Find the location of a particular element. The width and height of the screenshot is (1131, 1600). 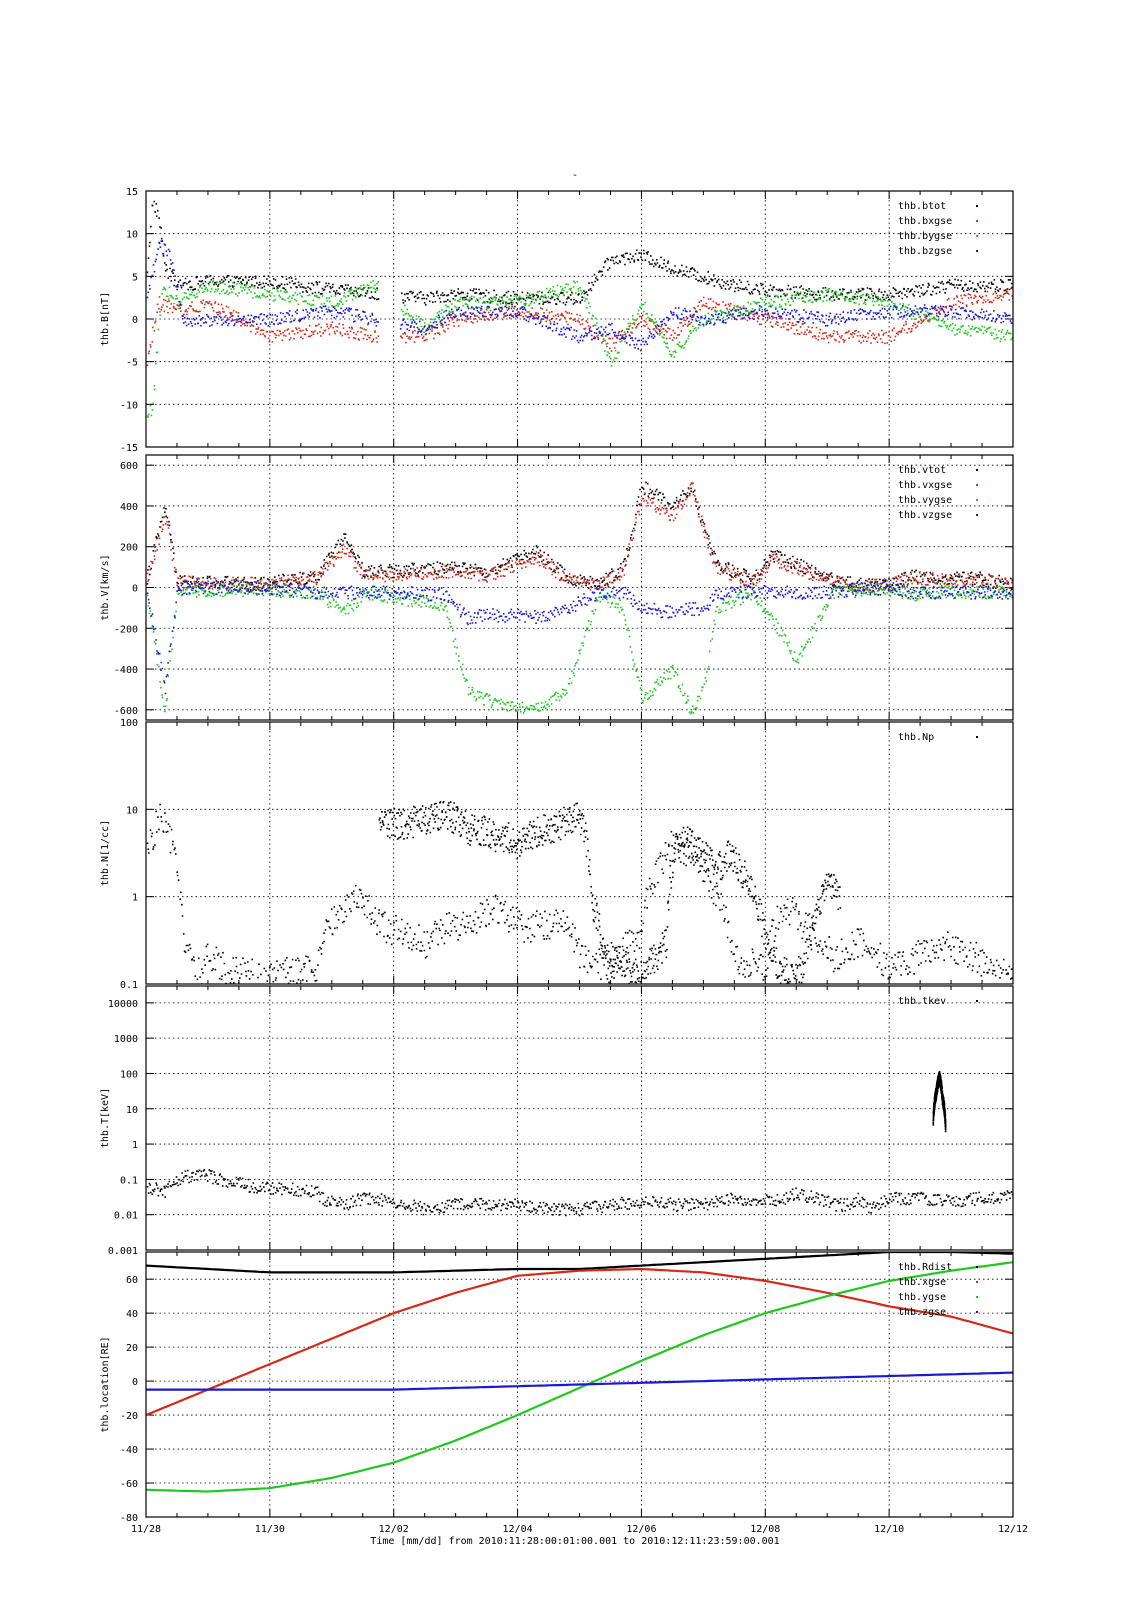

panel-4-legend-thb-tkev: thb.tkev is located at coordinates (922, 1001).